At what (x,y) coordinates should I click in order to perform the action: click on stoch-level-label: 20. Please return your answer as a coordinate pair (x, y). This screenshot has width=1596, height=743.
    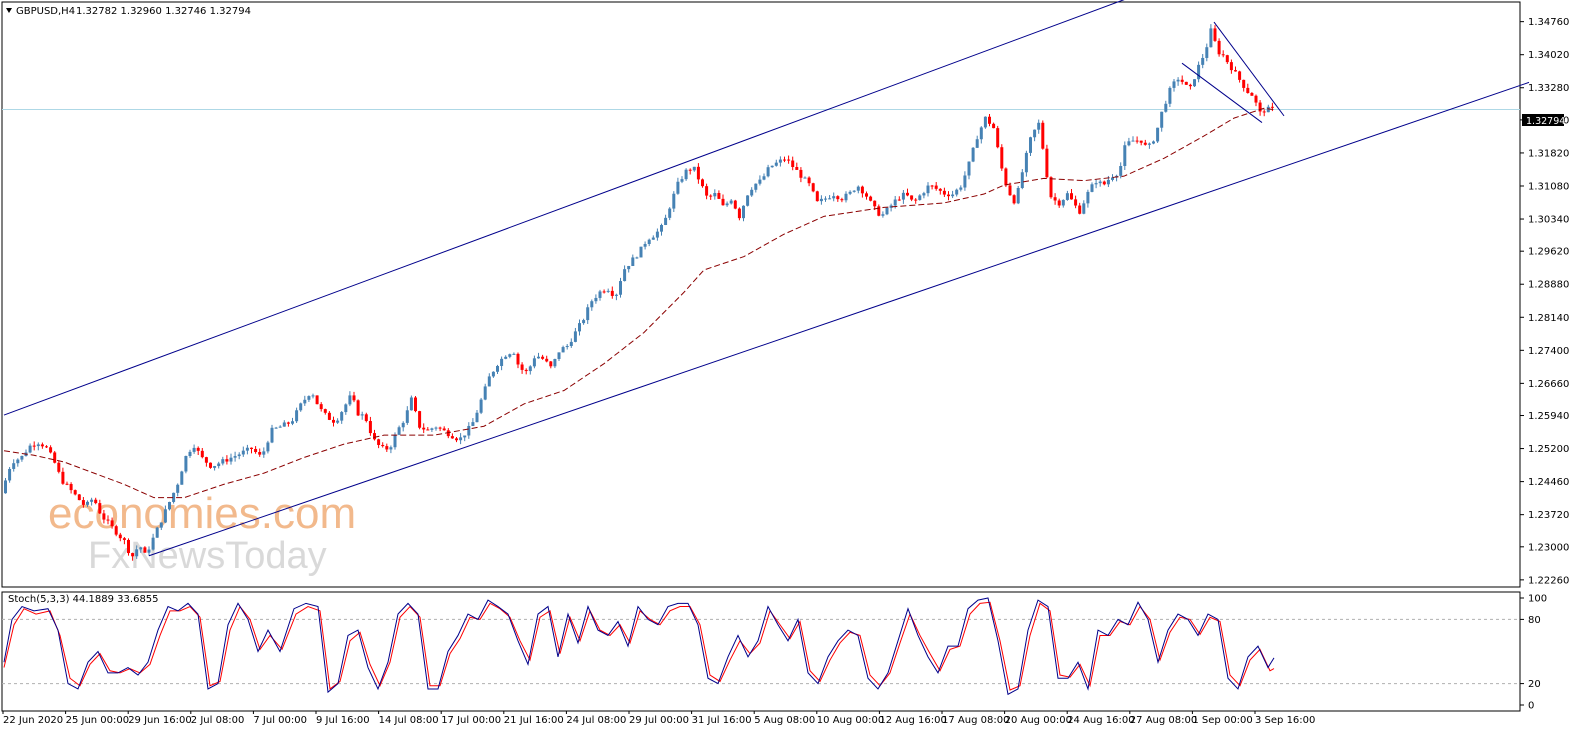
    Looking at the image, I should click on (1534, 684).